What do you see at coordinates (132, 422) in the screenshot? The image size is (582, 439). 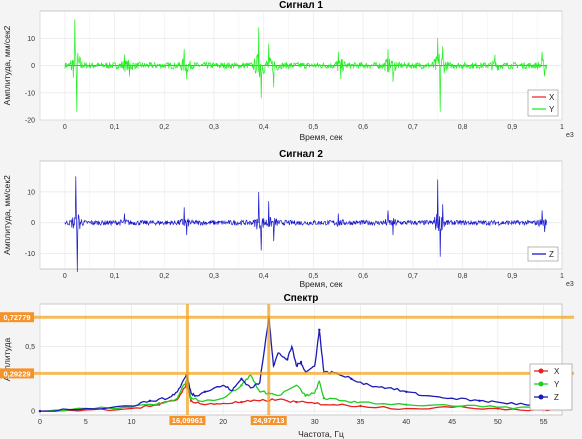 I see `x-tick-label: 10` at bounding box center [132, 422].